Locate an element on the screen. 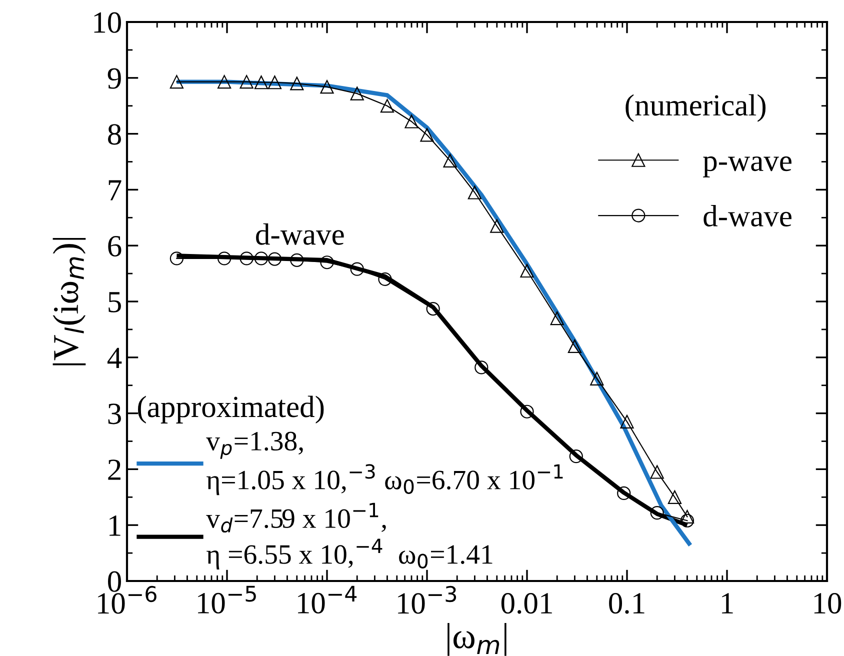 The width and height of the screenshot is (844, 656). y-tick-label: 8 is located at coordinates (114, 134).